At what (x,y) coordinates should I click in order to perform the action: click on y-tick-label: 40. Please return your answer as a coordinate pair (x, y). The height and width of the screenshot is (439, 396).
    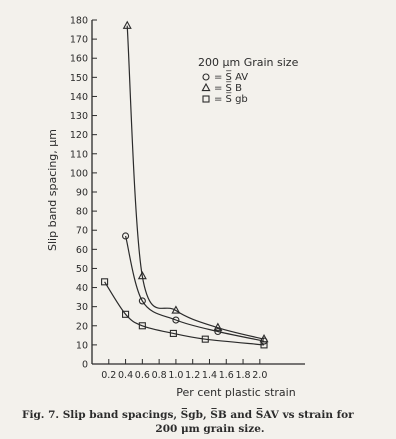
    Looking at the image, I should click on (82, 288).